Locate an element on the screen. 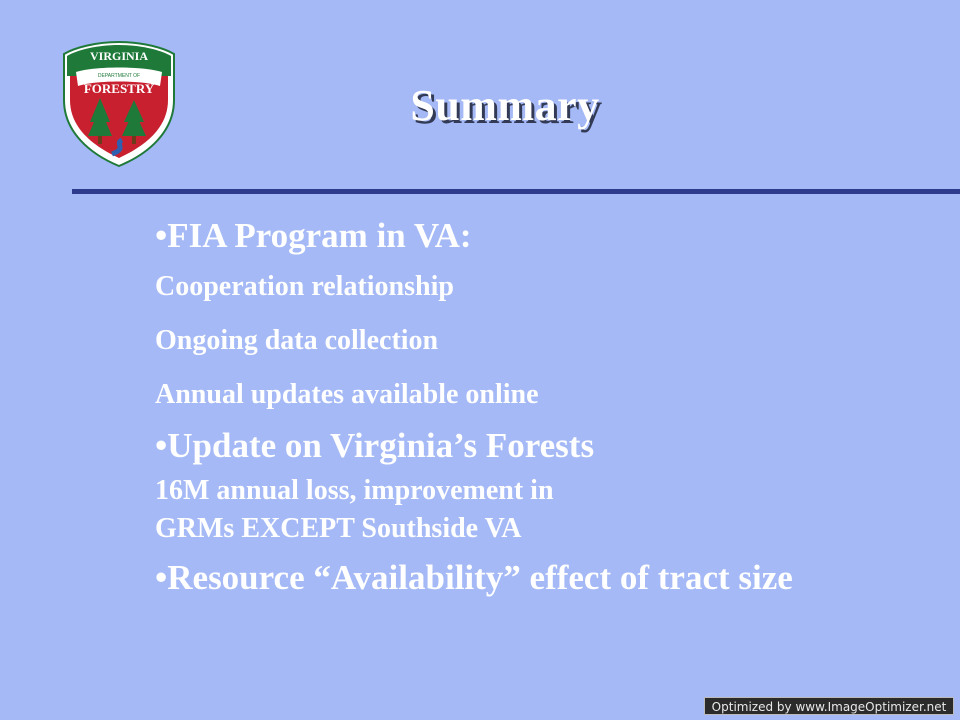 The width and height of the screenshot is (960, 720). title-divider is located at coordinates (516, 191).